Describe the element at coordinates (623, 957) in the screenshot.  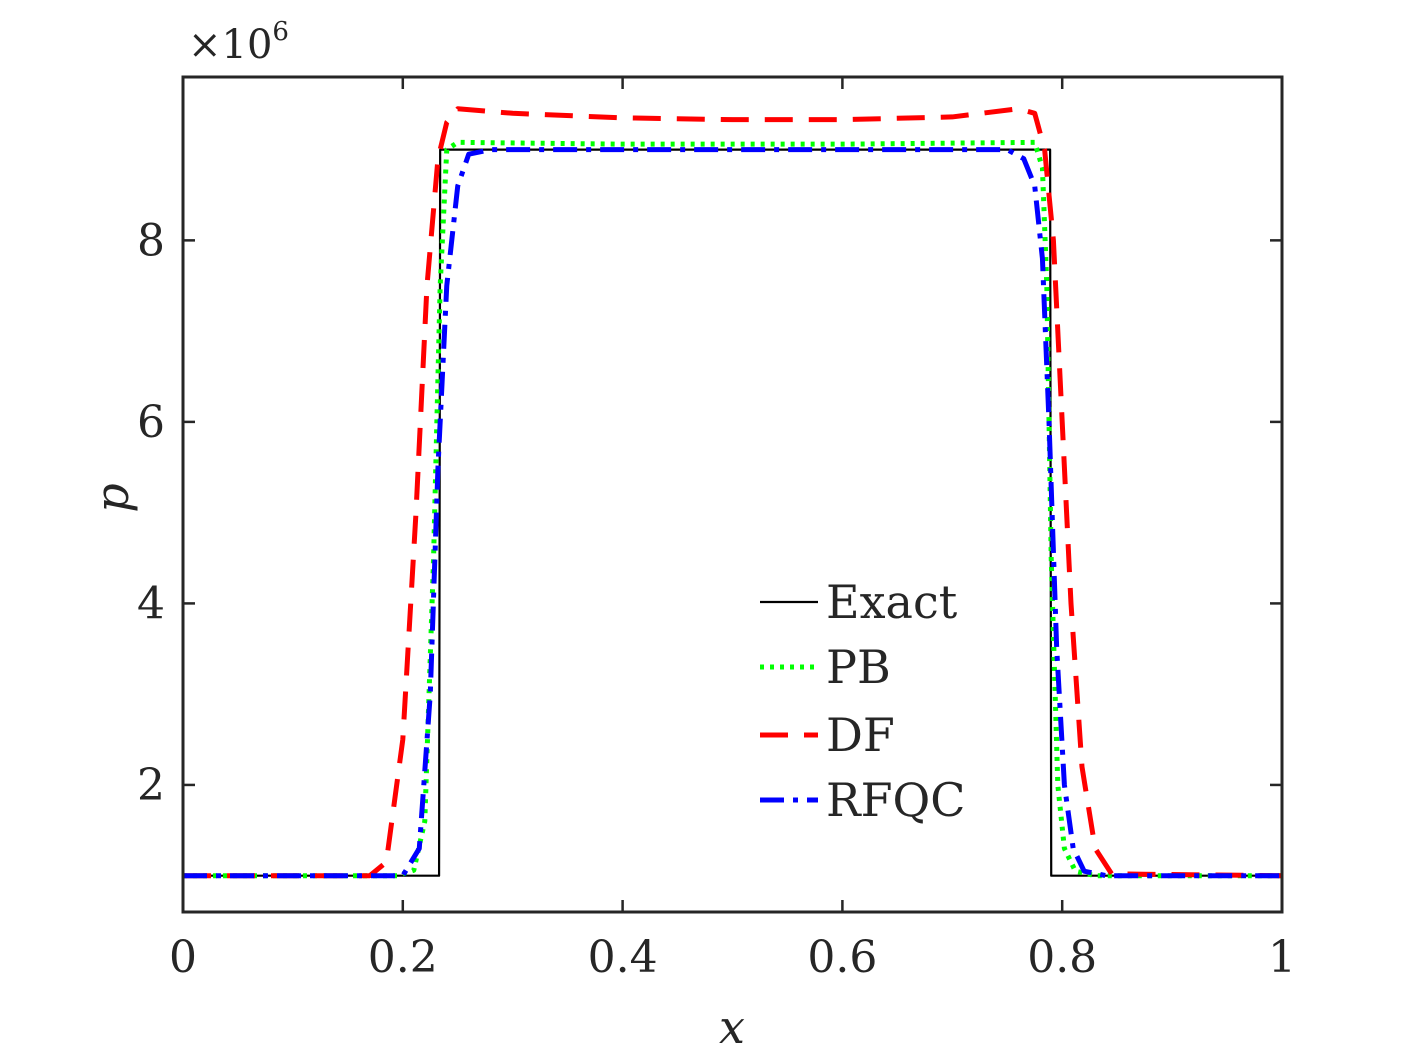
I see `x-tick-label: 0.4` at that location.